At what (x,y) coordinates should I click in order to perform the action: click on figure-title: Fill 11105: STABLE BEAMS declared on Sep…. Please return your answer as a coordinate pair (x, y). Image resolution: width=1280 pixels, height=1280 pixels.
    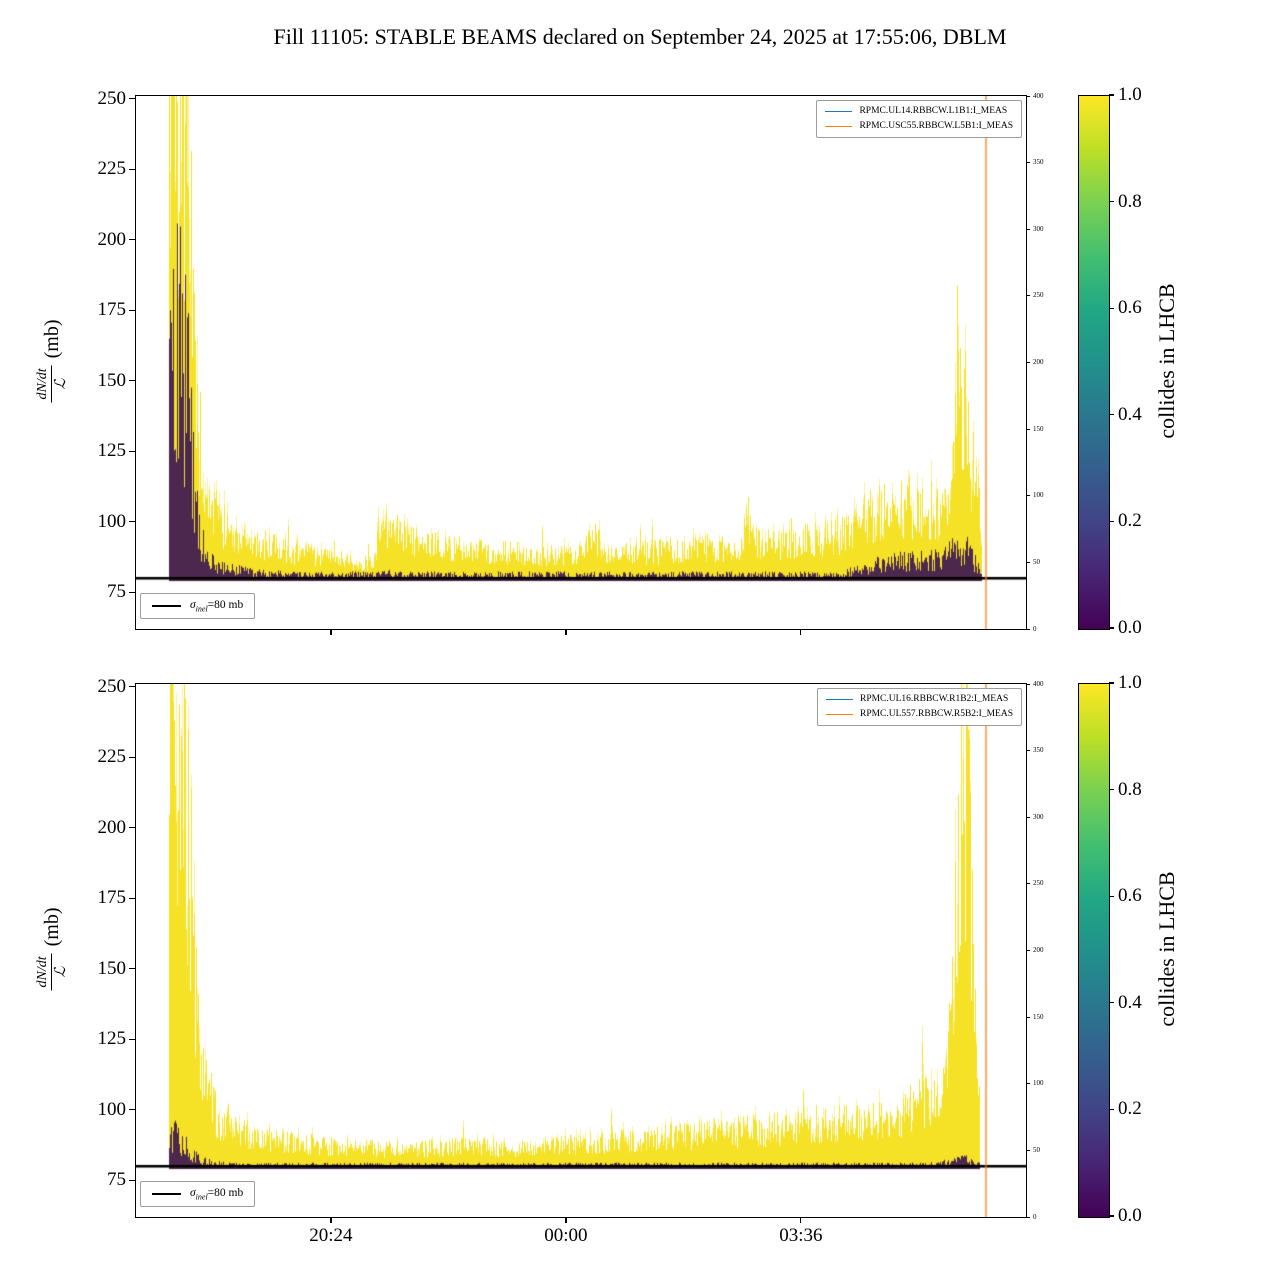
    Looking at the image, I should click on (640, 36).